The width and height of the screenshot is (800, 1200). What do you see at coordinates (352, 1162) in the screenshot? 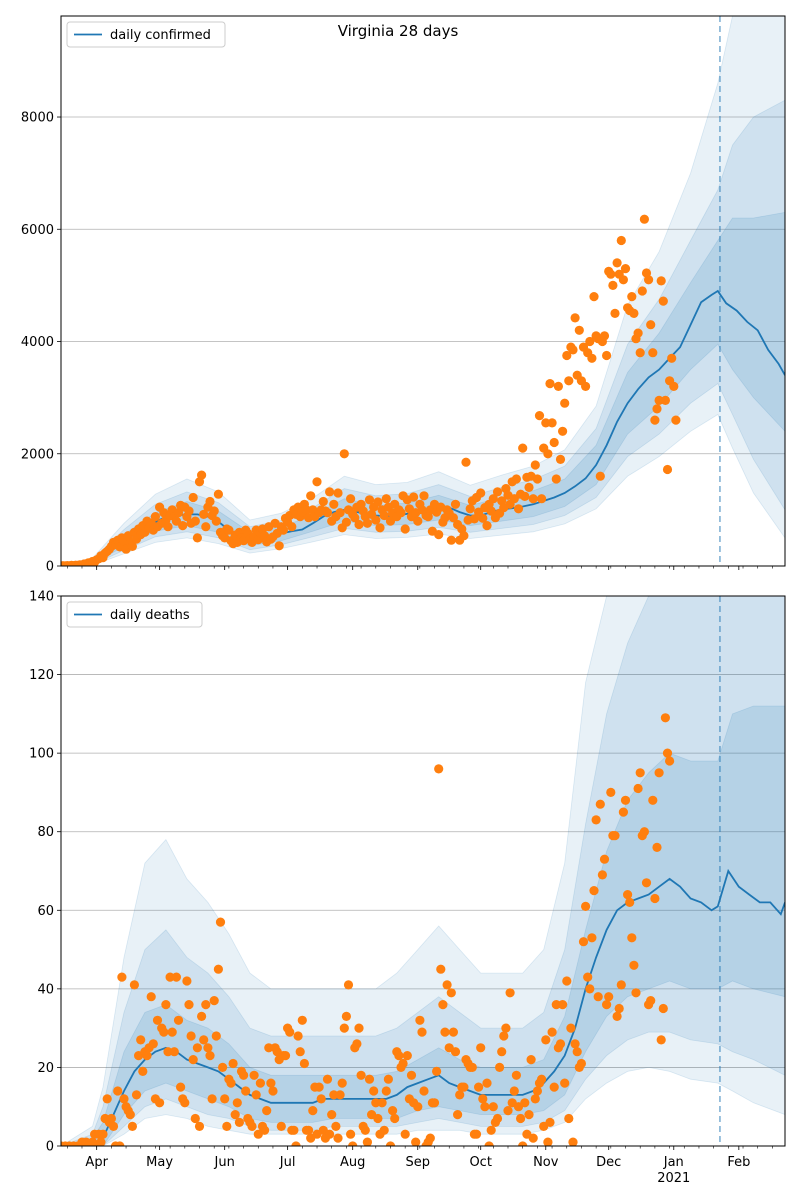
I see `x-tick-label: Aug` at bounding box center [352, 1162].